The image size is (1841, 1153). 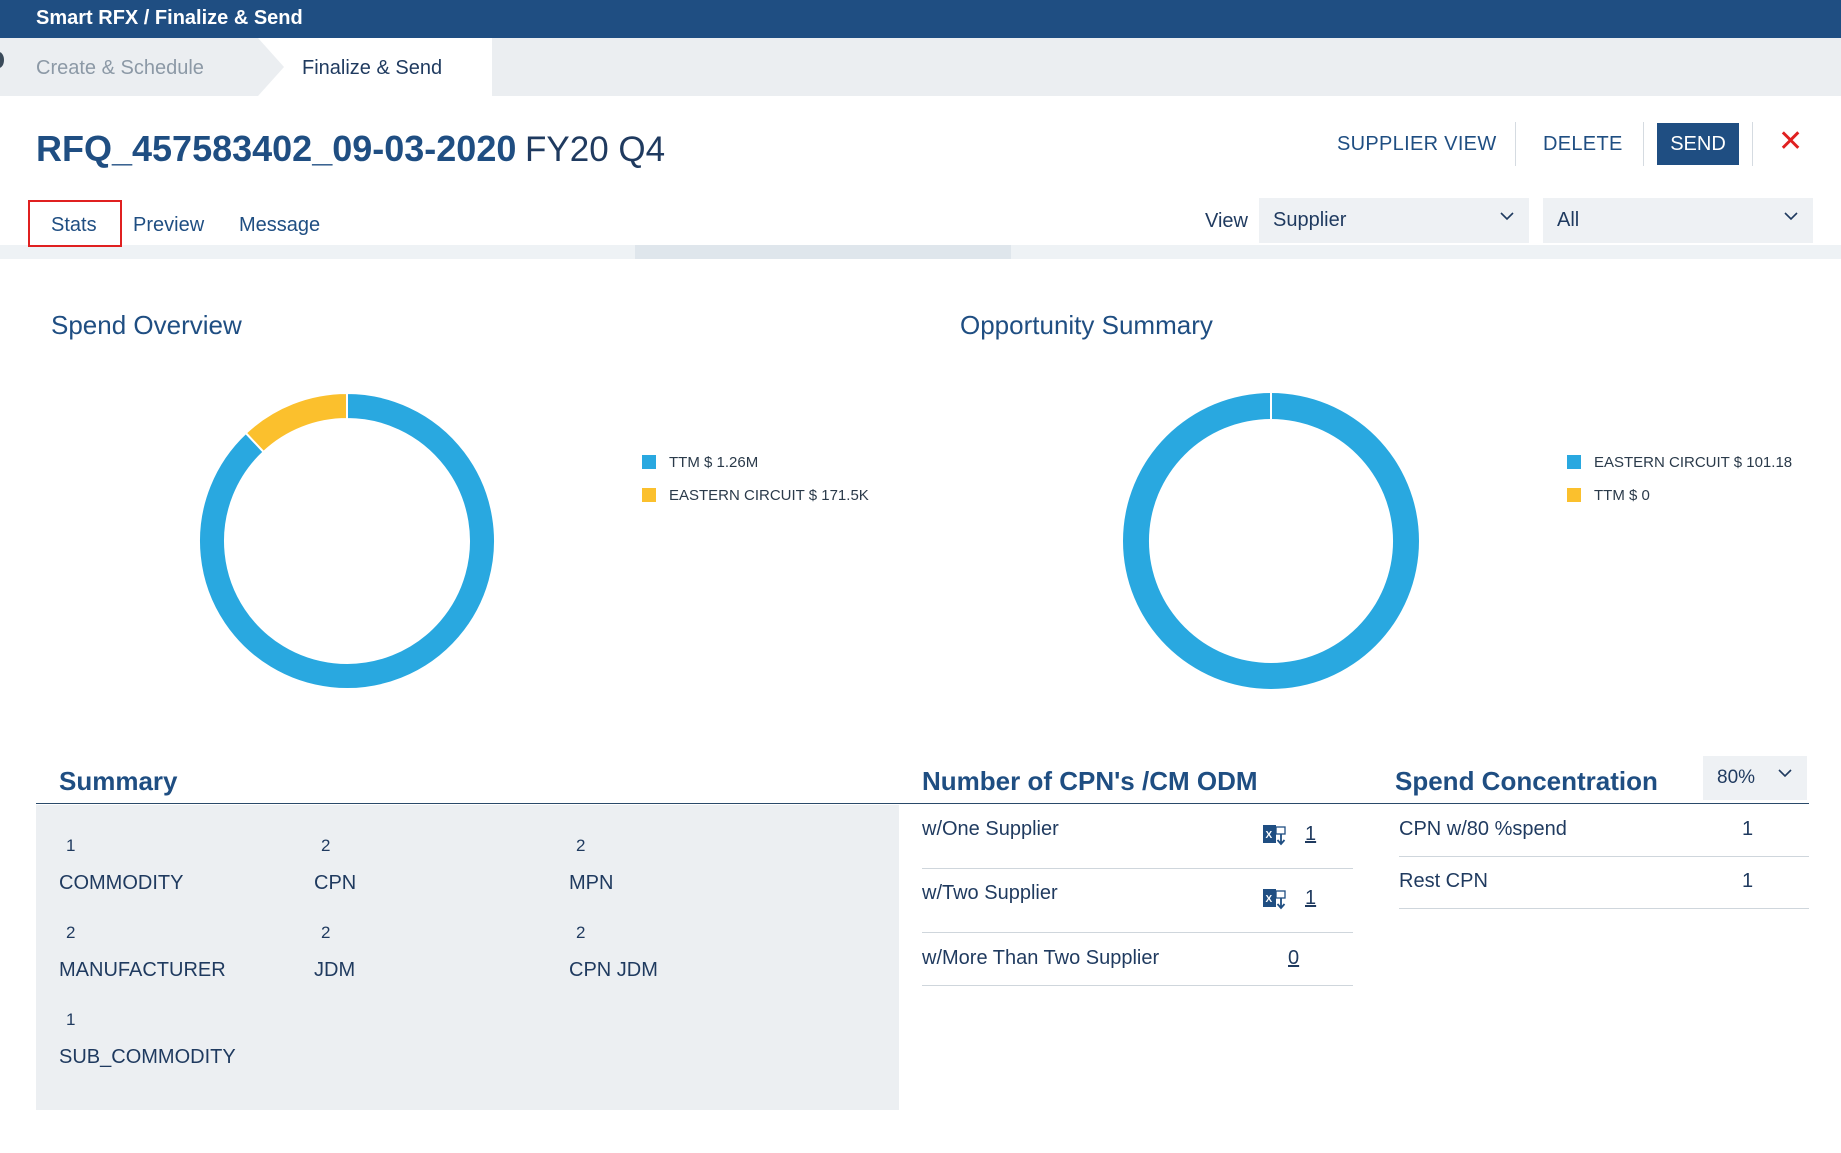 I want to click on section-divider, so click(x=922, y=803).